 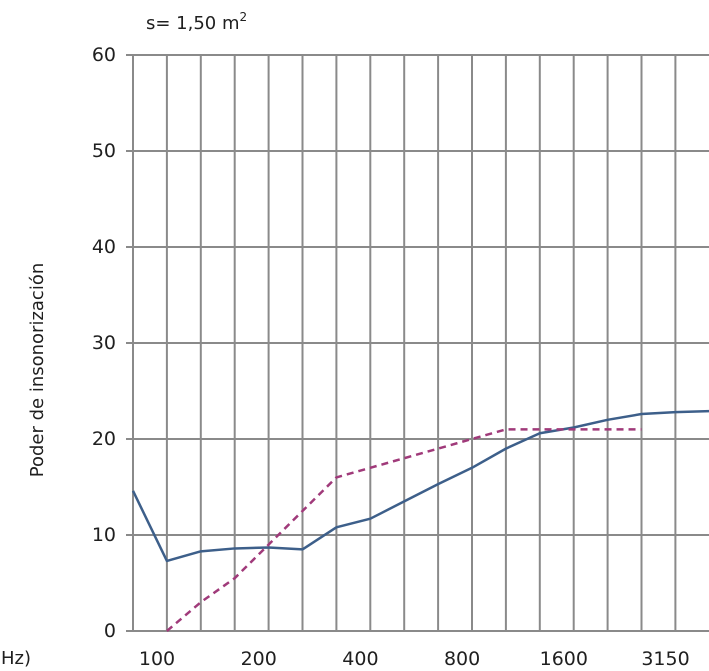 What do you see at coordinates (104, 55) in the screenshot?
I see `y-tick-60: 60` at bounding box center [104, 55].